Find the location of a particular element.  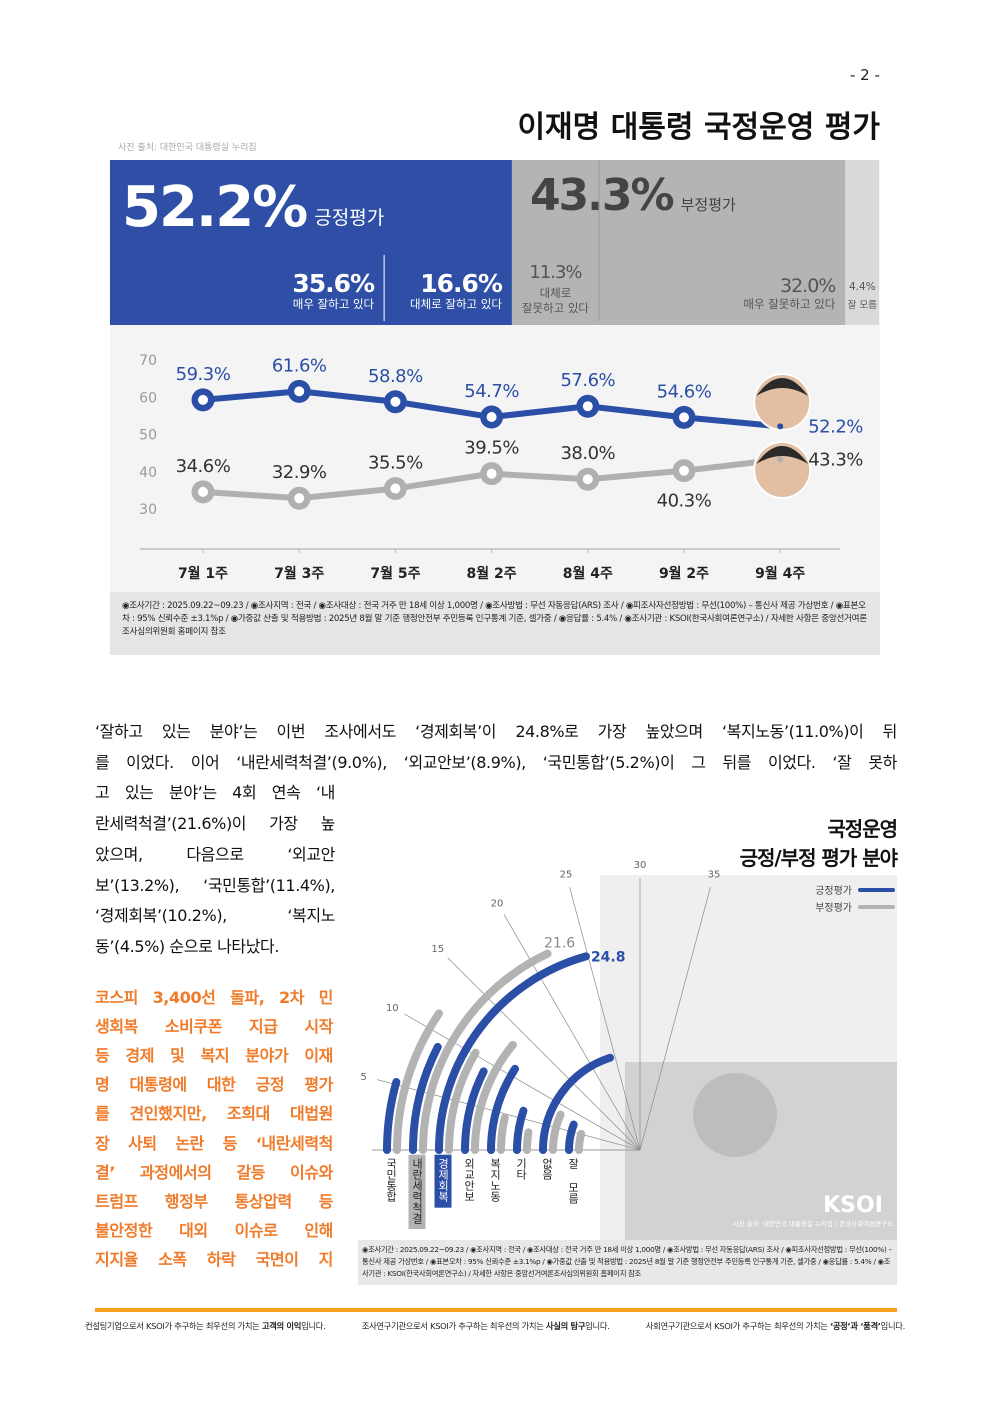

category-label: 기타 is located at coordinates (521, 1169).